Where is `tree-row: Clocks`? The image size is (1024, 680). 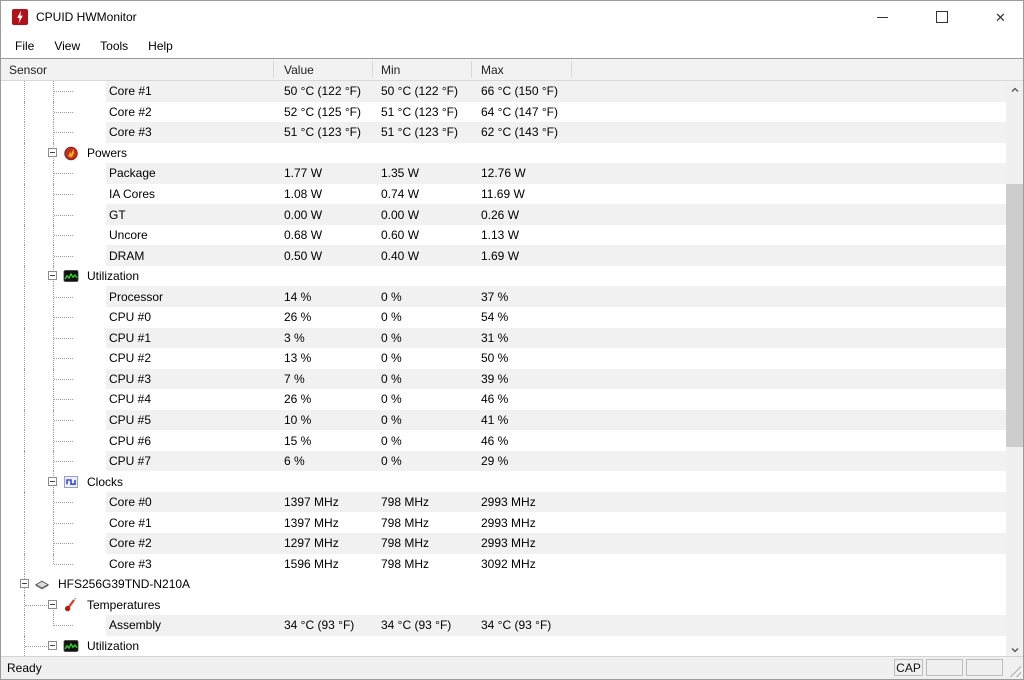 tree-row: Clocks is located at coordinates (504, 481).